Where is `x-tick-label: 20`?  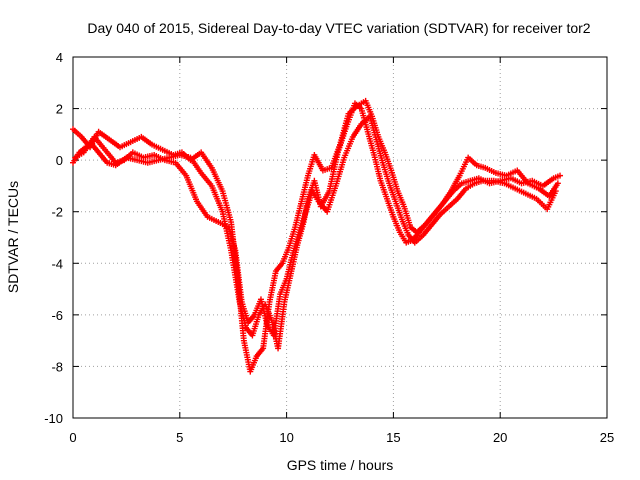
x-tick-label: 20 is located at coordinates (500, 437).